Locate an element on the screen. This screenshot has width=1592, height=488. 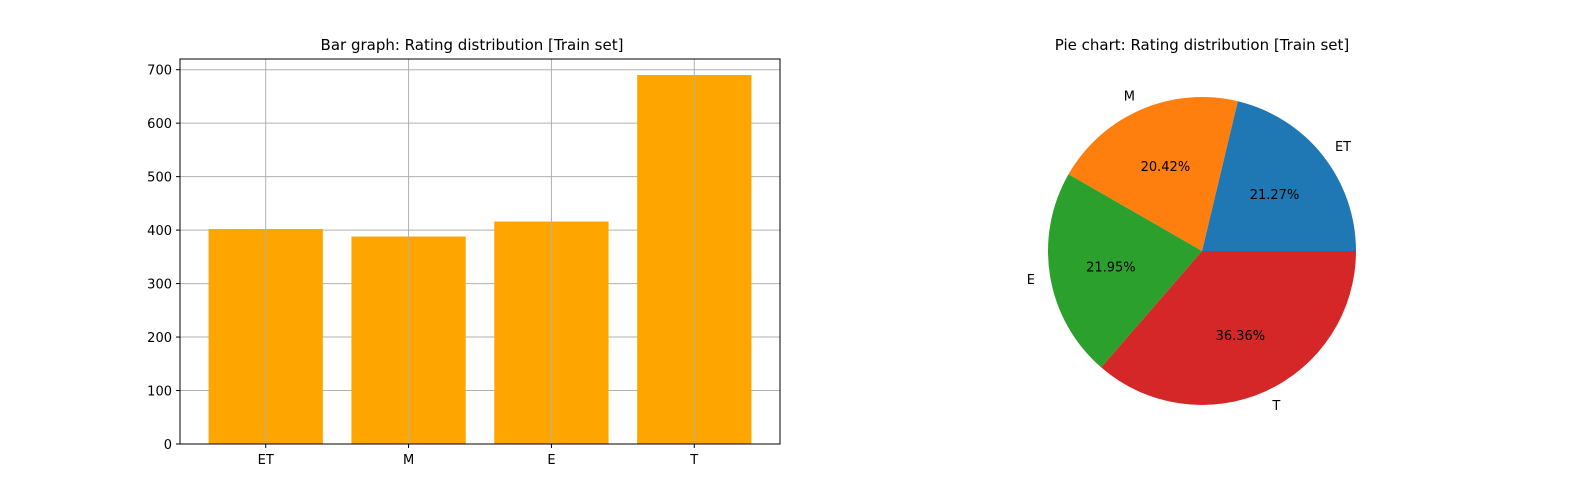
pie-slice-m is located at coordinates (1153, 174).